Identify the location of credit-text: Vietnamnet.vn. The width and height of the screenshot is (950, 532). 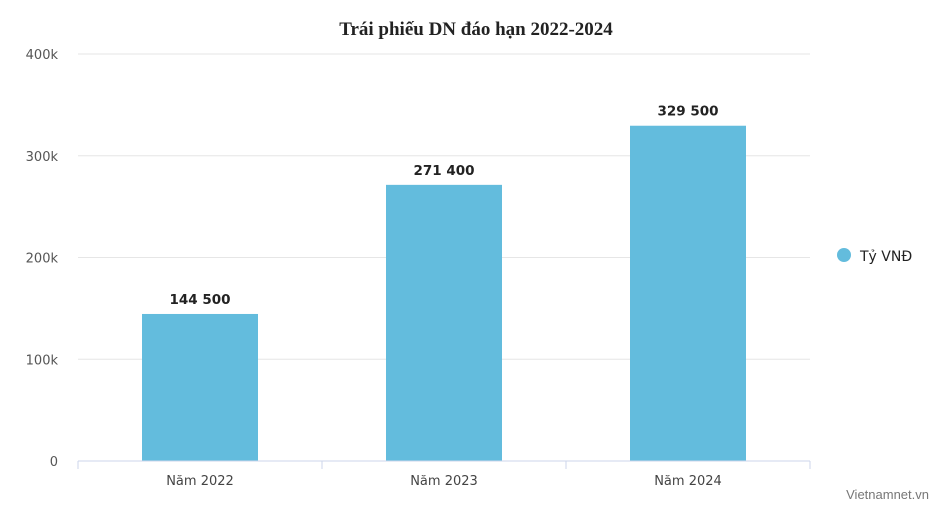
(887, 494).